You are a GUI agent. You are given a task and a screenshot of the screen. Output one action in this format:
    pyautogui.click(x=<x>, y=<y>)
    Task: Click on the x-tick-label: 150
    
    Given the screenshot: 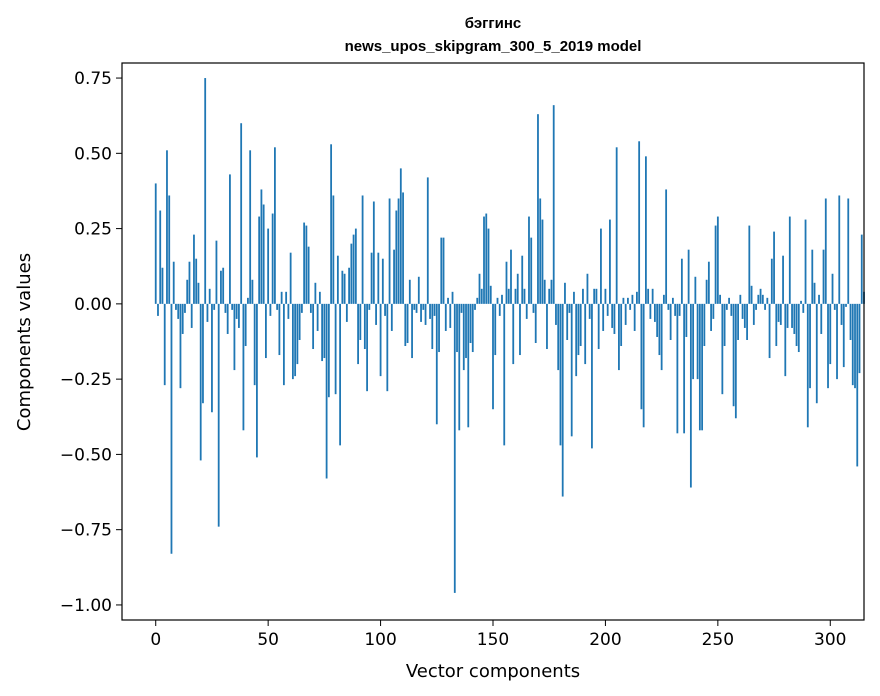 What is the action you would take?
    pyautogui.click(x=493, y=640)
    